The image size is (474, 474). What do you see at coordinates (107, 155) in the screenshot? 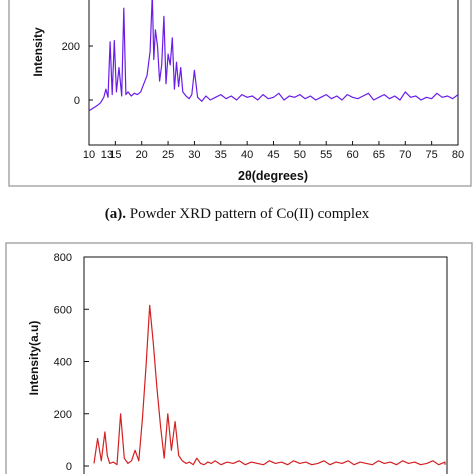
I see `chart-a-x-tick-label: 13` at bounding box center [107, 155].